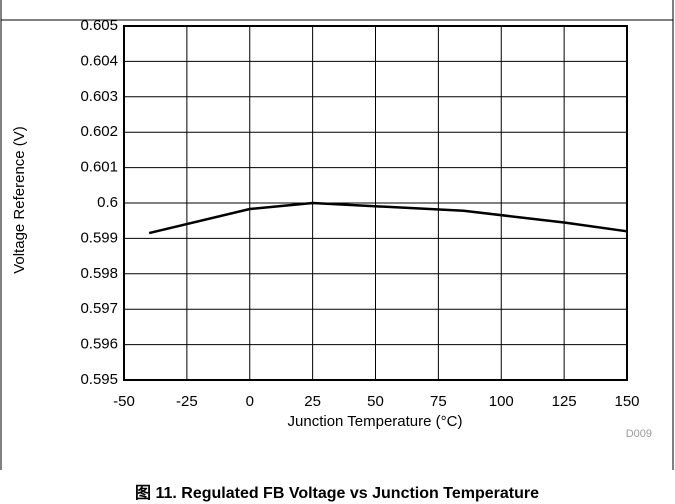 Image resolution: width=675 pixels, height=504 pixels. I want to click on y-tick-label: 0.595, so click(99, 379).